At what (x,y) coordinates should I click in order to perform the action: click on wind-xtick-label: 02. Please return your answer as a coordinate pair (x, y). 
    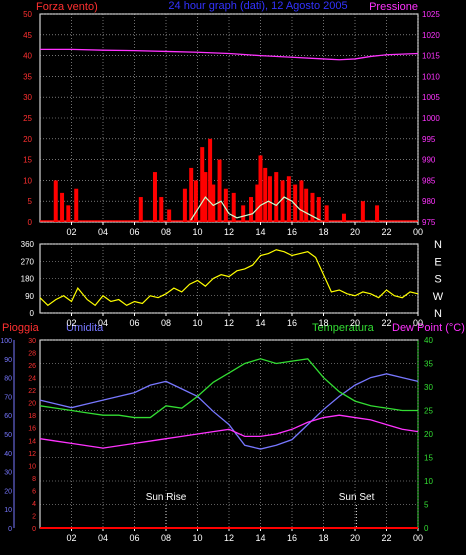
    Looking at the image, I should click on (71, 232).